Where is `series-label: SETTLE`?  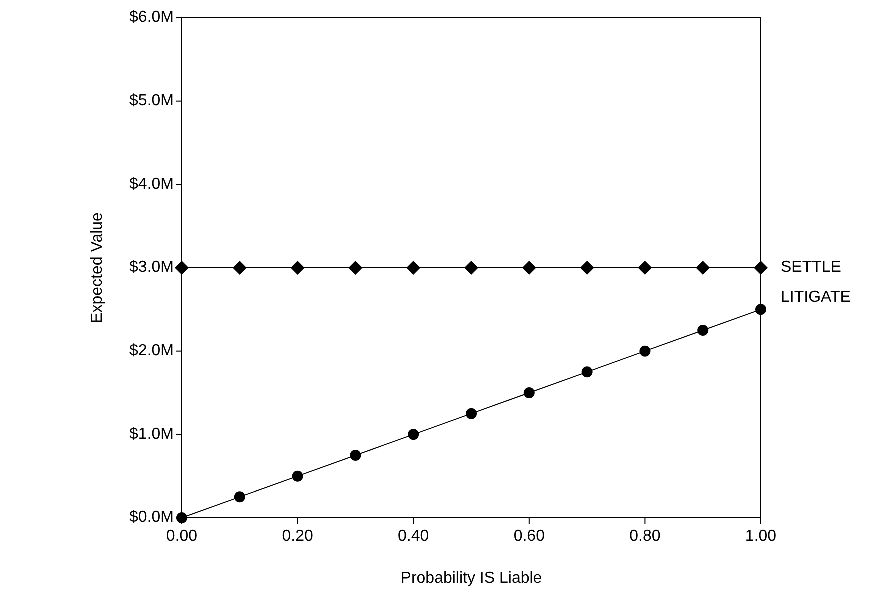
series-label: SETTLE is located at coordinates (811, 267).